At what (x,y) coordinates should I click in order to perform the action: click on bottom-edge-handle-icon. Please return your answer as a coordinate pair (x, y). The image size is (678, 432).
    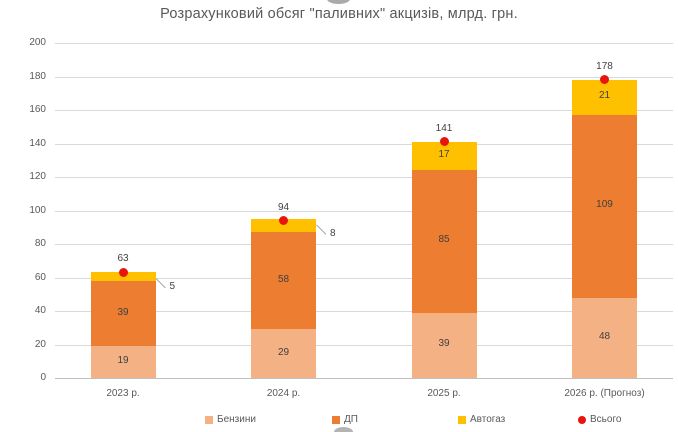
    Looking at the image, I should click on (343, 429).